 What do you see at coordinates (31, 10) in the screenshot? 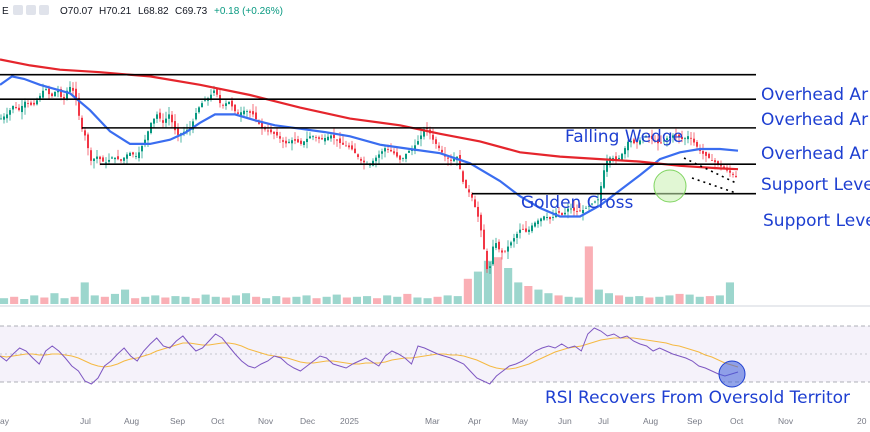
I see `settings-icon` at bounding box center [31, 10].